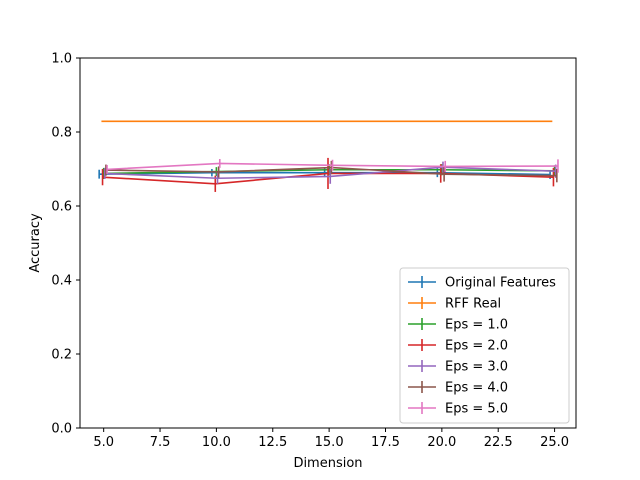  What do you see at coordinates (61, 429) in the screenshot?
I see `y-tick-label: 0.0` at bounding box center [61, 429].